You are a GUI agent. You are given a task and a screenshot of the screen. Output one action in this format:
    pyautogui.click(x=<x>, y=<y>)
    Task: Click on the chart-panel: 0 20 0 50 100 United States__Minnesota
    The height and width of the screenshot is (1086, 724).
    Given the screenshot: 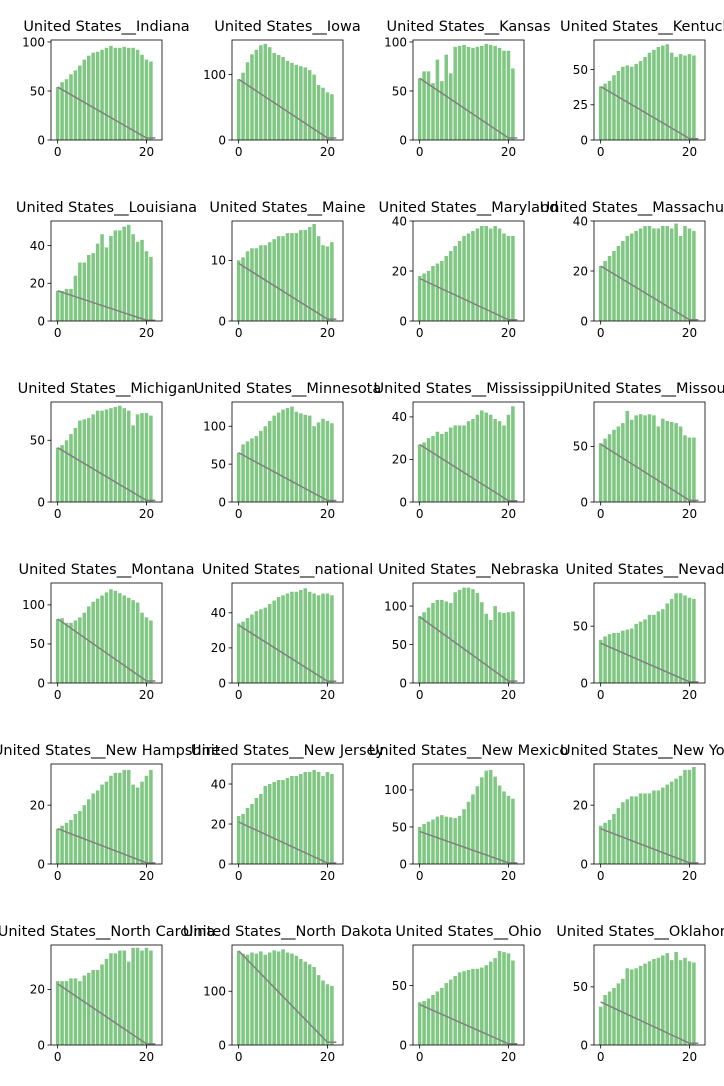 What is the action you would take?
    pyautogui.click(x=288, y=451)
    